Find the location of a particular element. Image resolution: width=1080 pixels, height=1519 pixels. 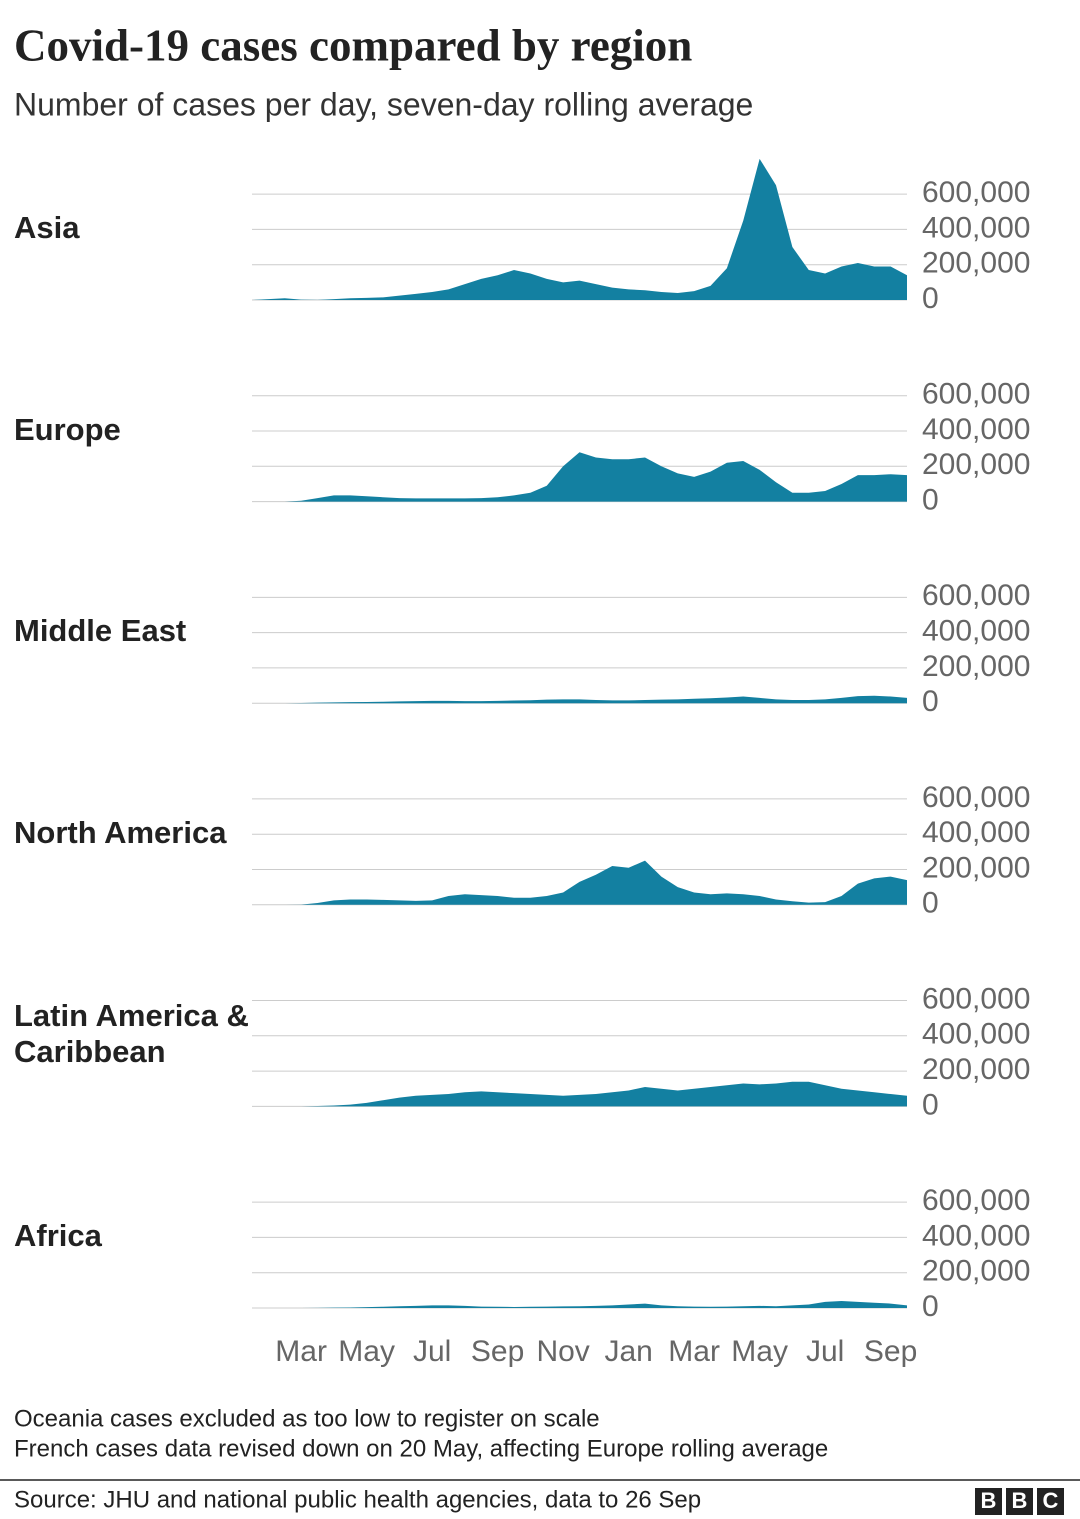

logo: C is located at coordinates (1051, 1500).